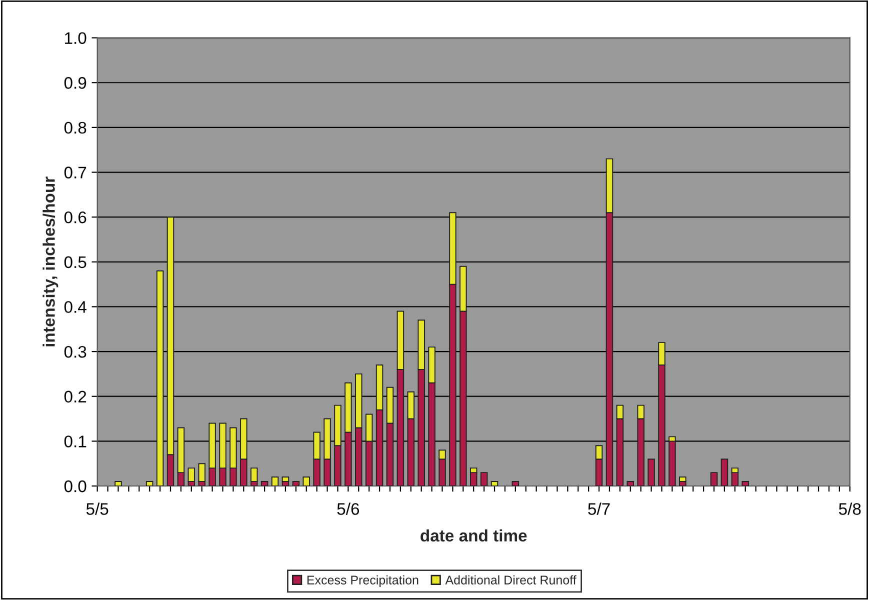 The height and width of the screenshot is (600, 869). What do you see at coordinates (75, 442) in the screenshot?
I see `y-tick-label: 0.1` at bounding box center [75, 442].